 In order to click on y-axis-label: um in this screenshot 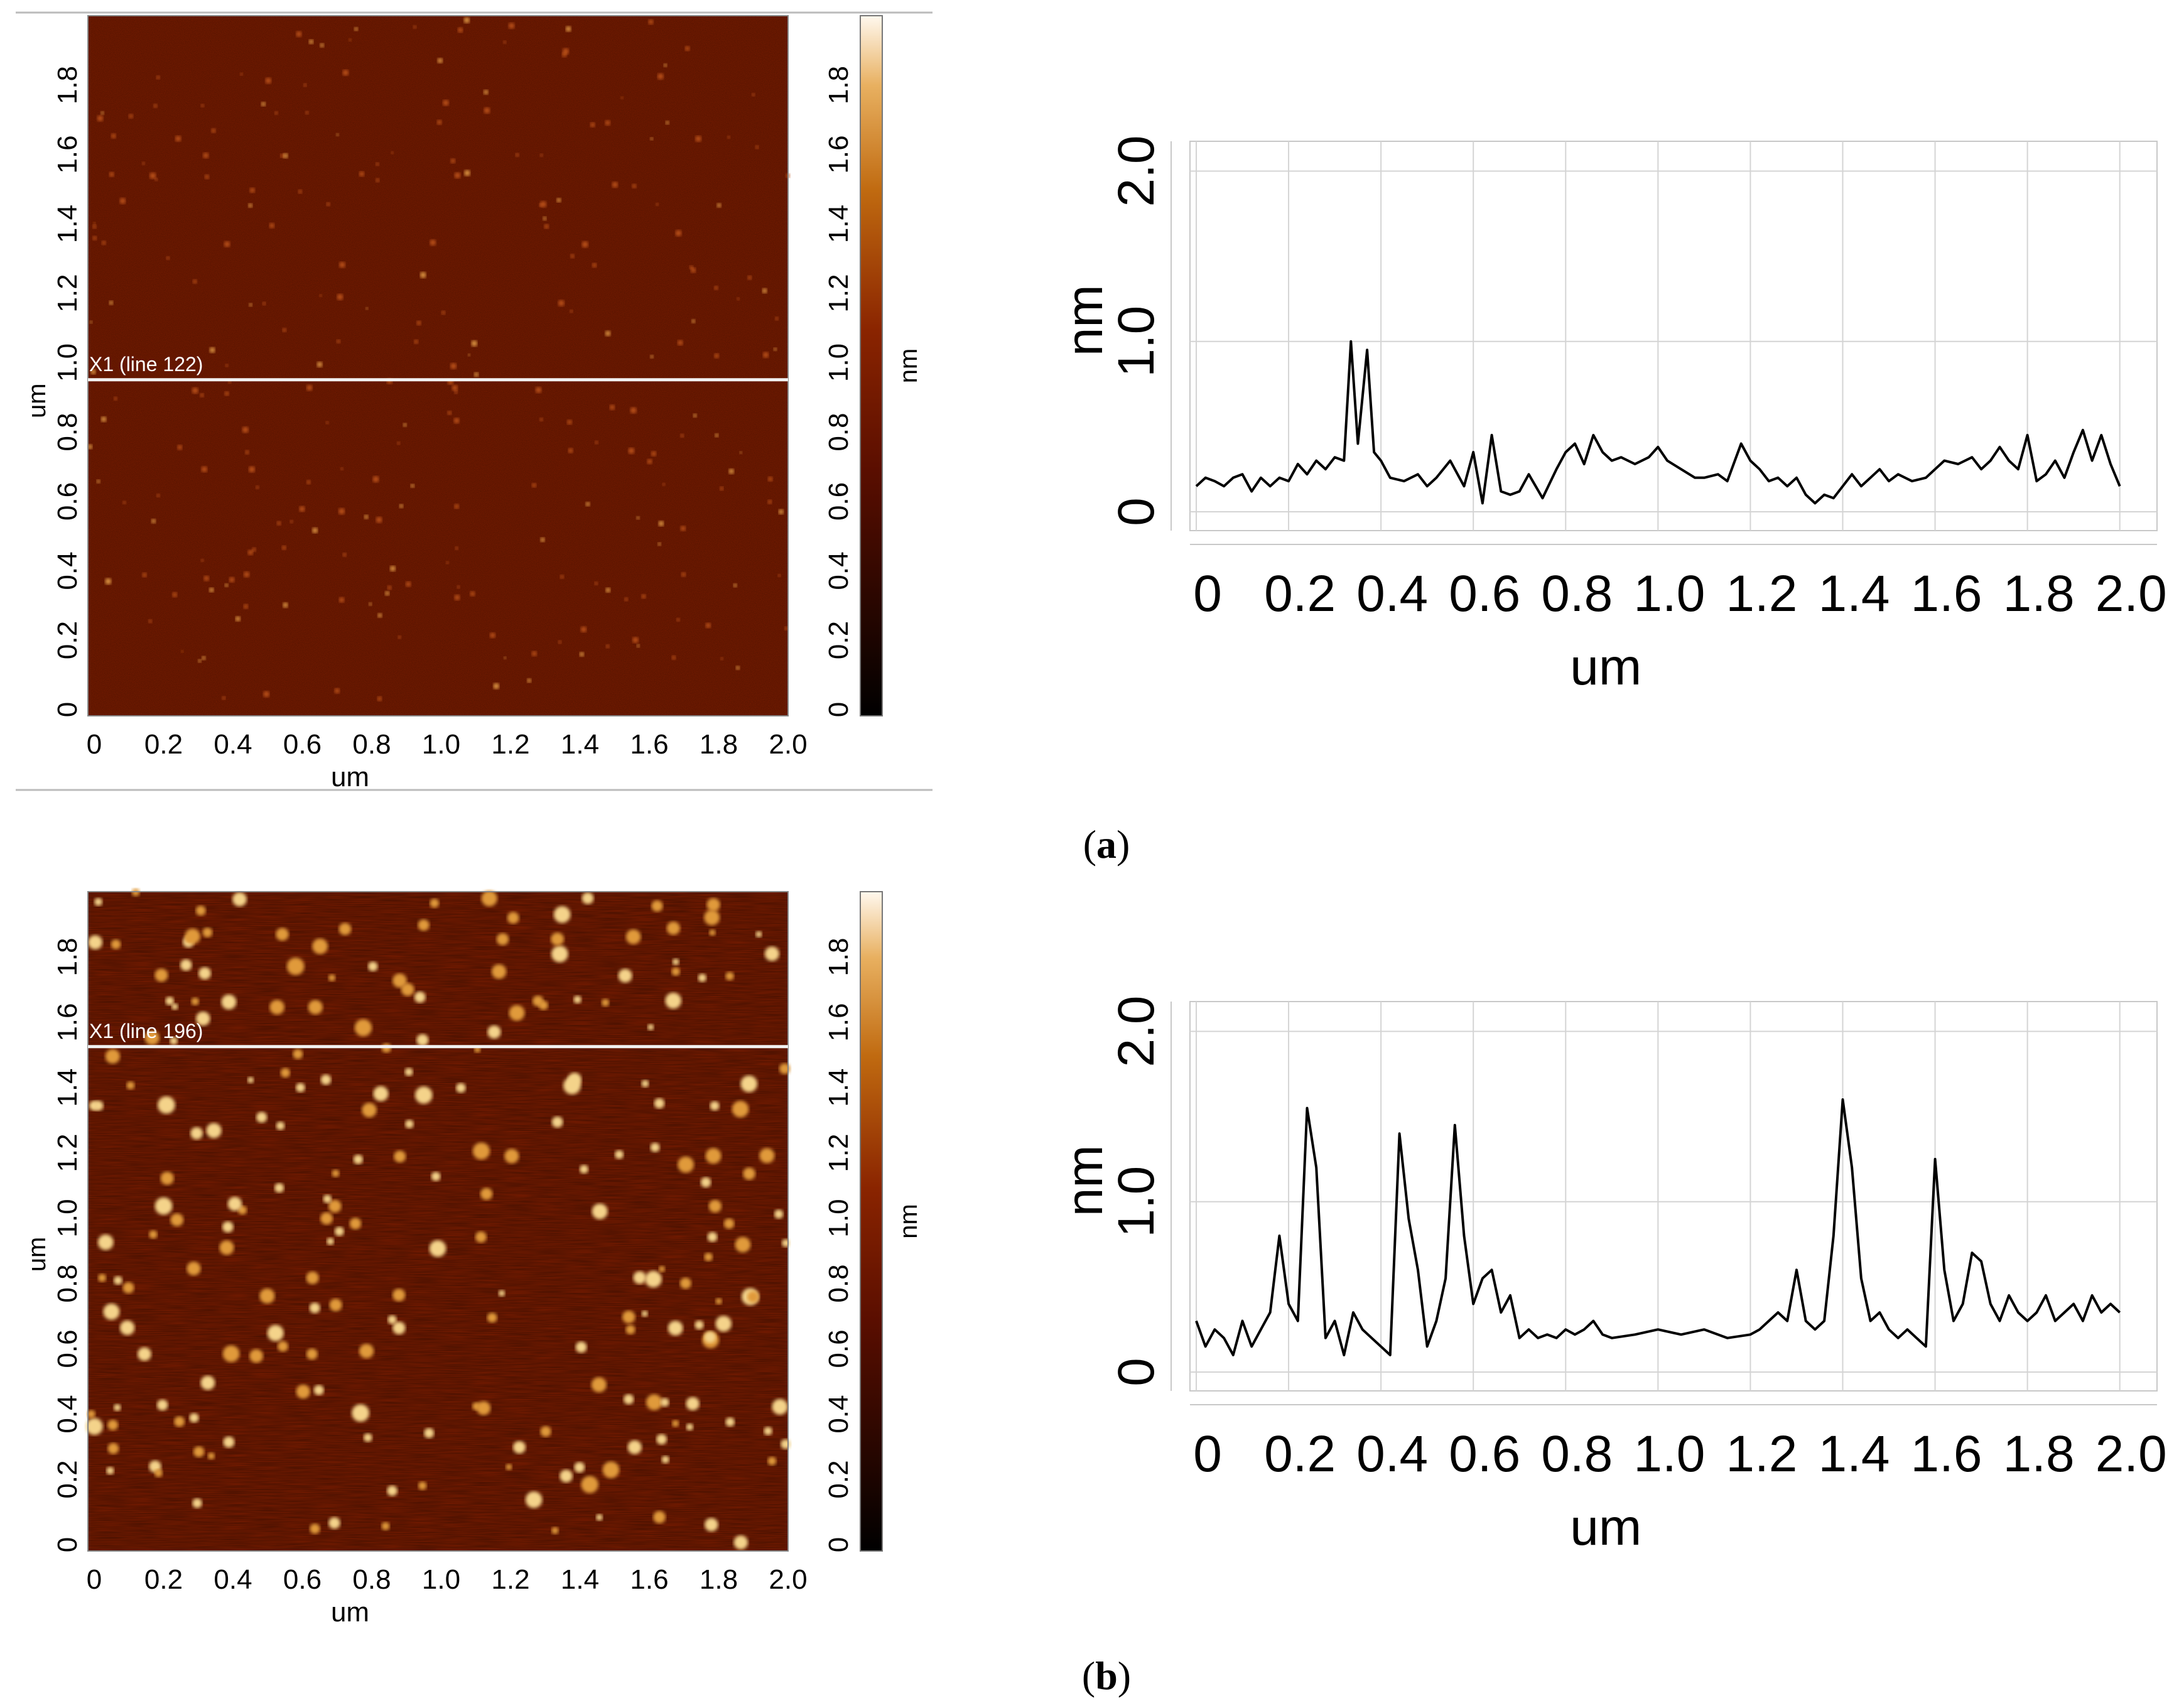, I will do `click(37, 1254)`.